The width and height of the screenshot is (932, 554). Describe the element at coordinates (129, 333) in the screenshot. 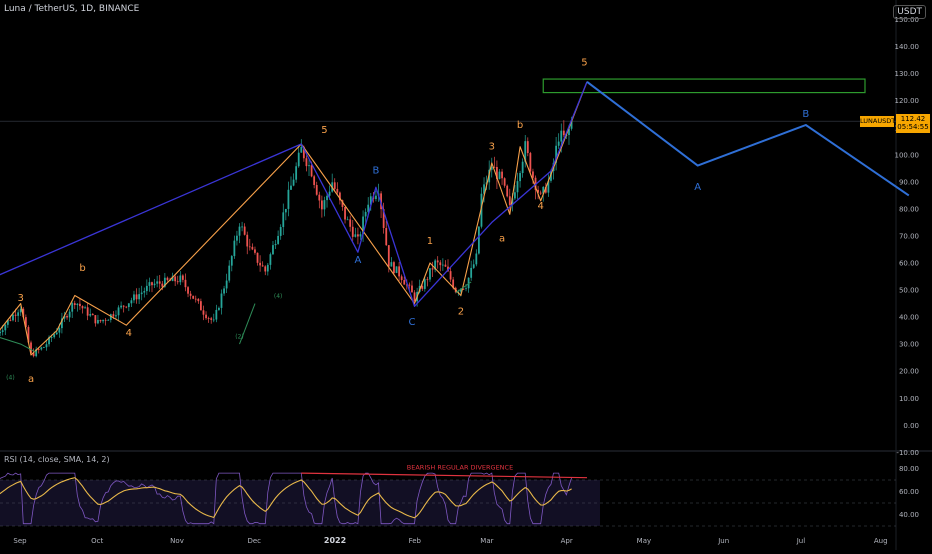

I see `wave-label: 4` at that location.